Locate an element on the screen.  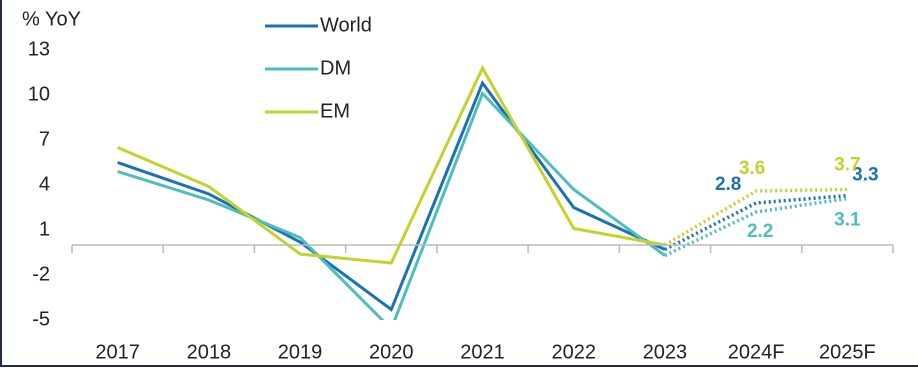
x-tick-label: 2025F is located at coordinates (847, 352).